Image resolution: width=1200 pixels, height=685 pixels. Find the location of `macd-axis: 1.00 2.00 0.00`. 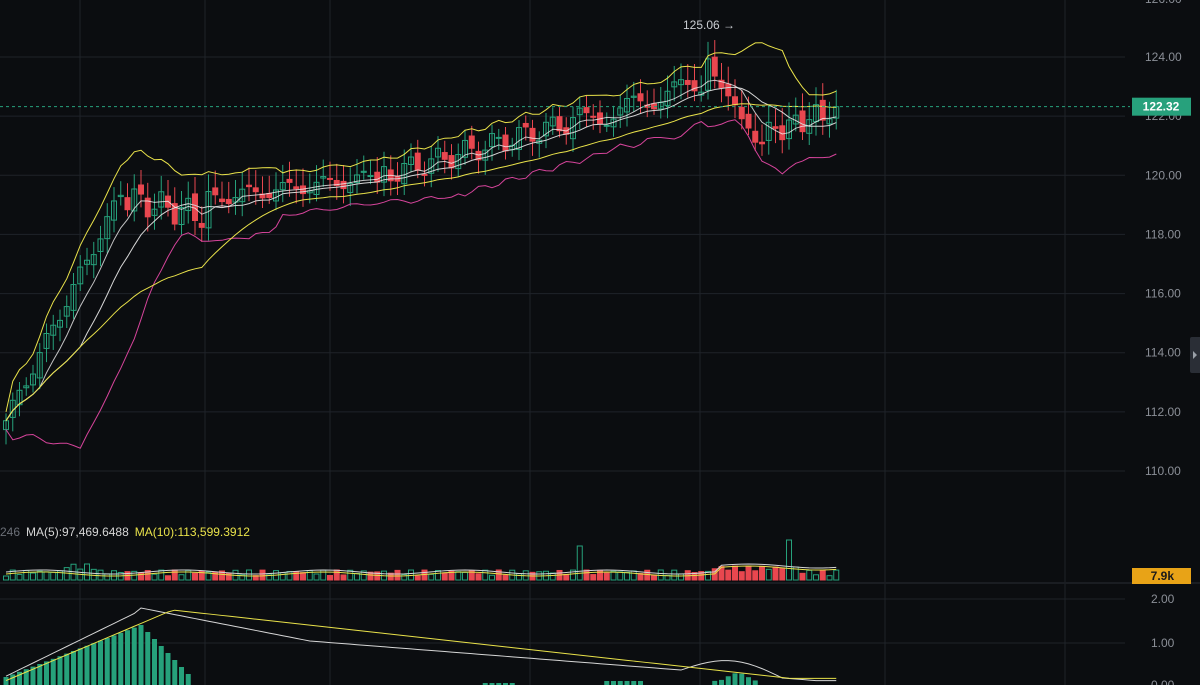

macd-axis: 1.00 2.00 0.00 is located at coordinates (1163, 638).